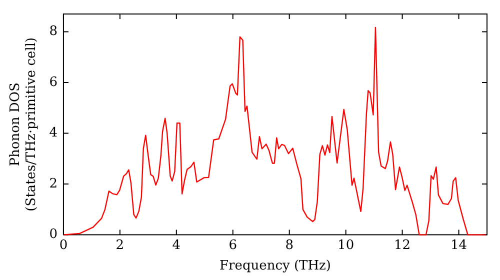 Image resolution: width=500 pixels, height=280 pixels. What do you see at coordinates (53, 32) in the screenshot?
I see `y-tick-label: 8` at bounding box center [53, 32].